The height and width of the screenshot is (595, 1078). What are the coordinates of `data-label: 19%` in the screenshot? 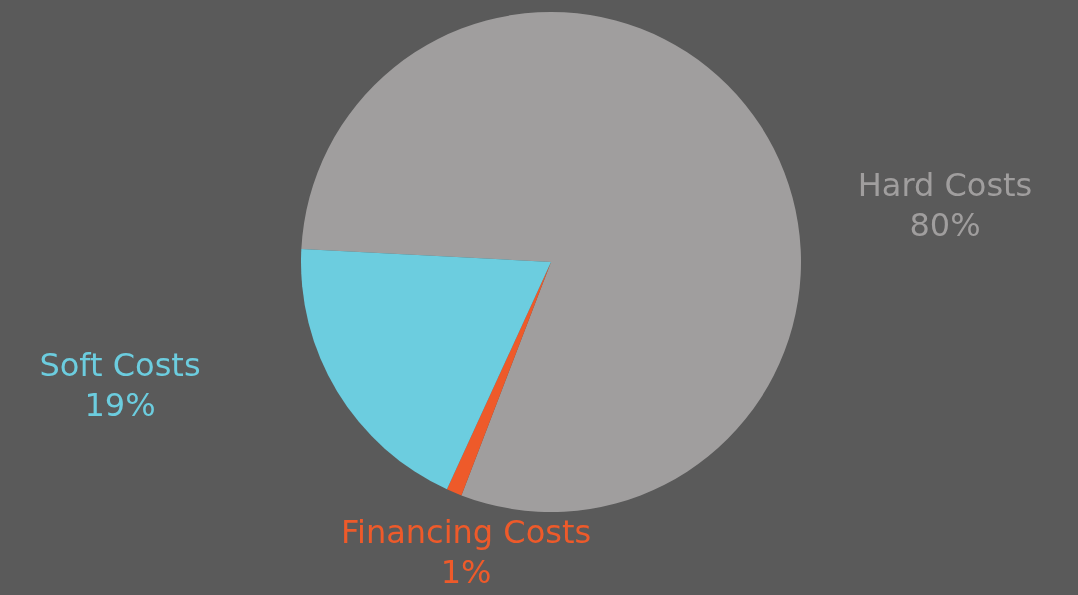 It's located at (120, 405).